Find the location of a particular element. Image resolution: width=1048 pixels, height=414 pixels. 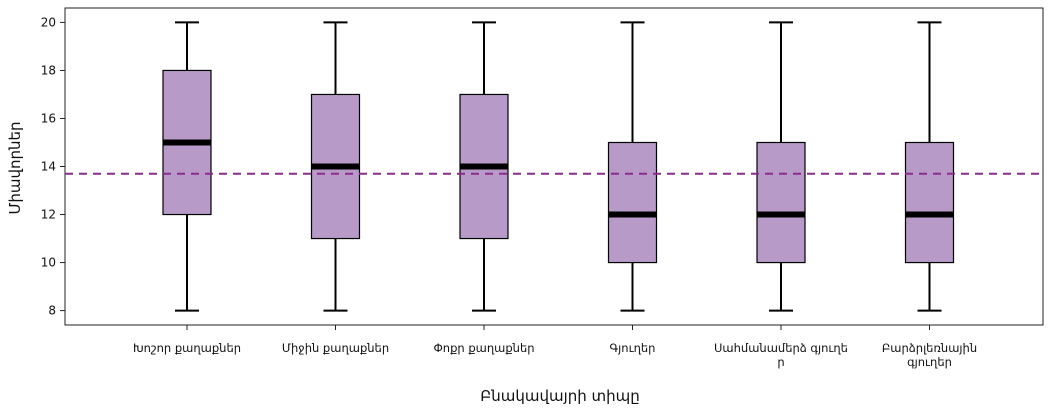

y-tick-label: 8 is located at coordinates (52, 311).